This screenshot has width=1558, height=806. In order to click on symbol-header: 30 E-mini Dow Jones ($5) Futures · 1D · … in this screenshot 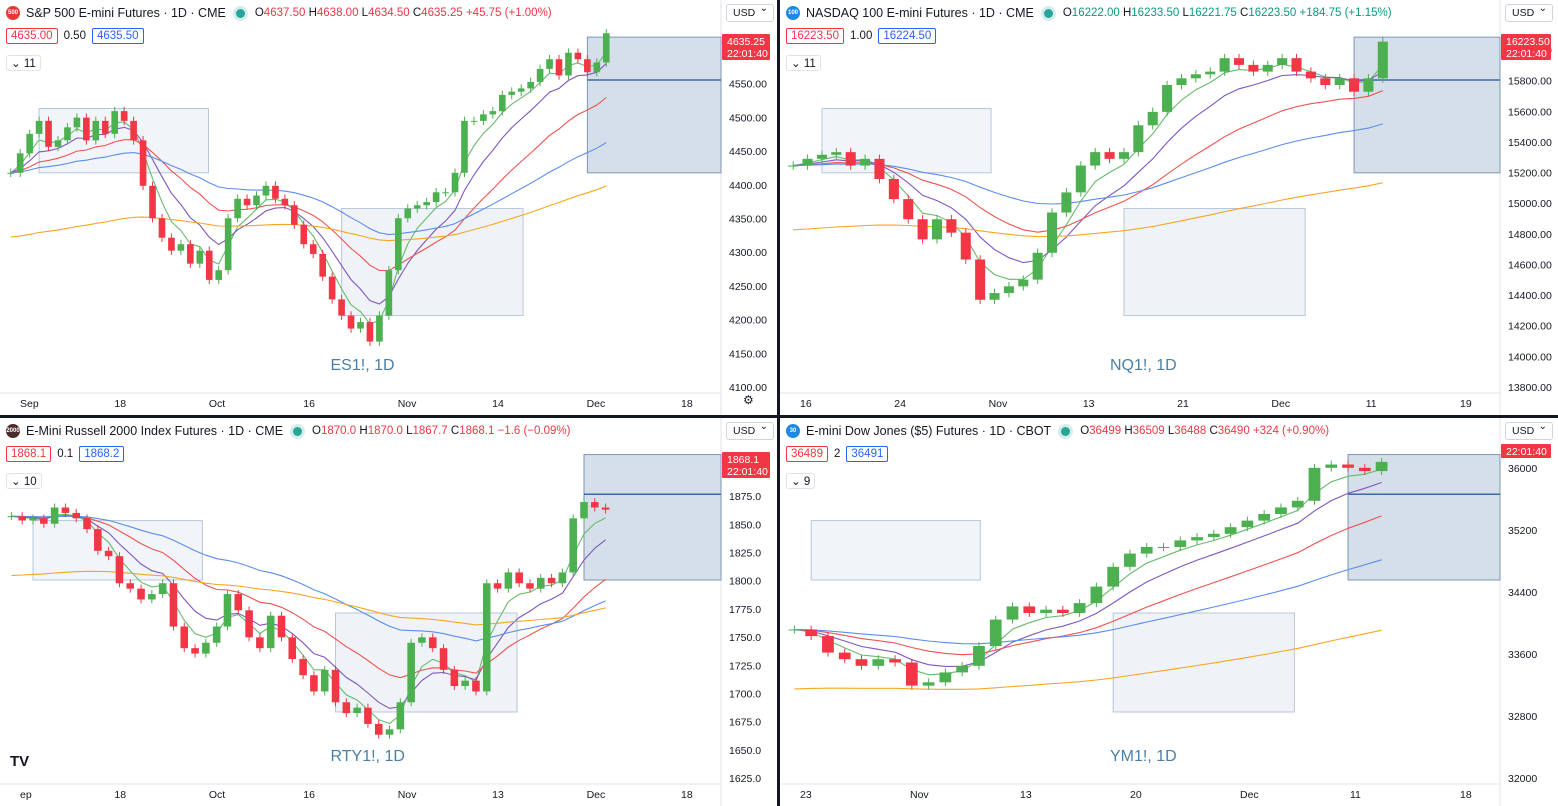, I will do `click(1057, 431)`.